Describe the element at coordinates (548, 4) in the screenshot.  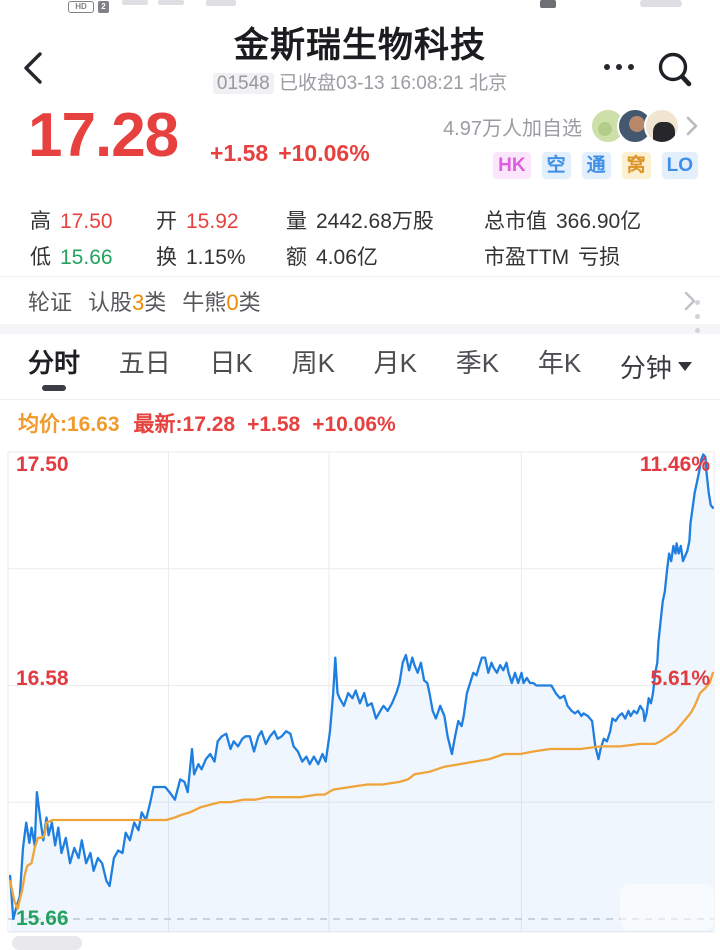
I see `time-icon` at that location.